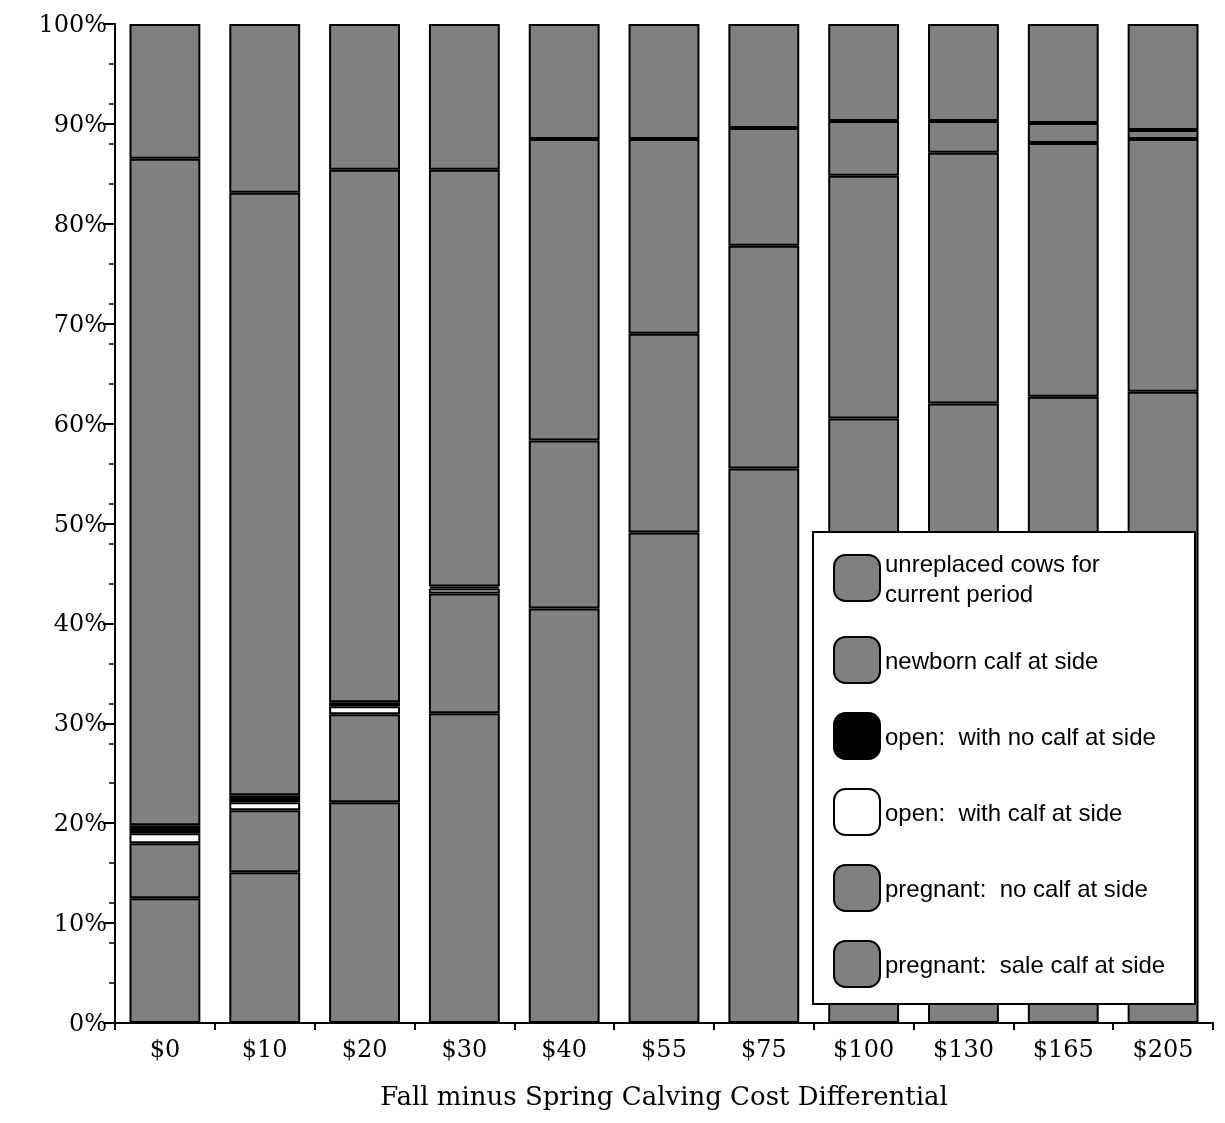 This screenshot has width=1225, height=1123. What do you see at coordinates (80, 523) in the screenshot?
I see `y-tick-label: 50%` at bounding box center [80, 523].